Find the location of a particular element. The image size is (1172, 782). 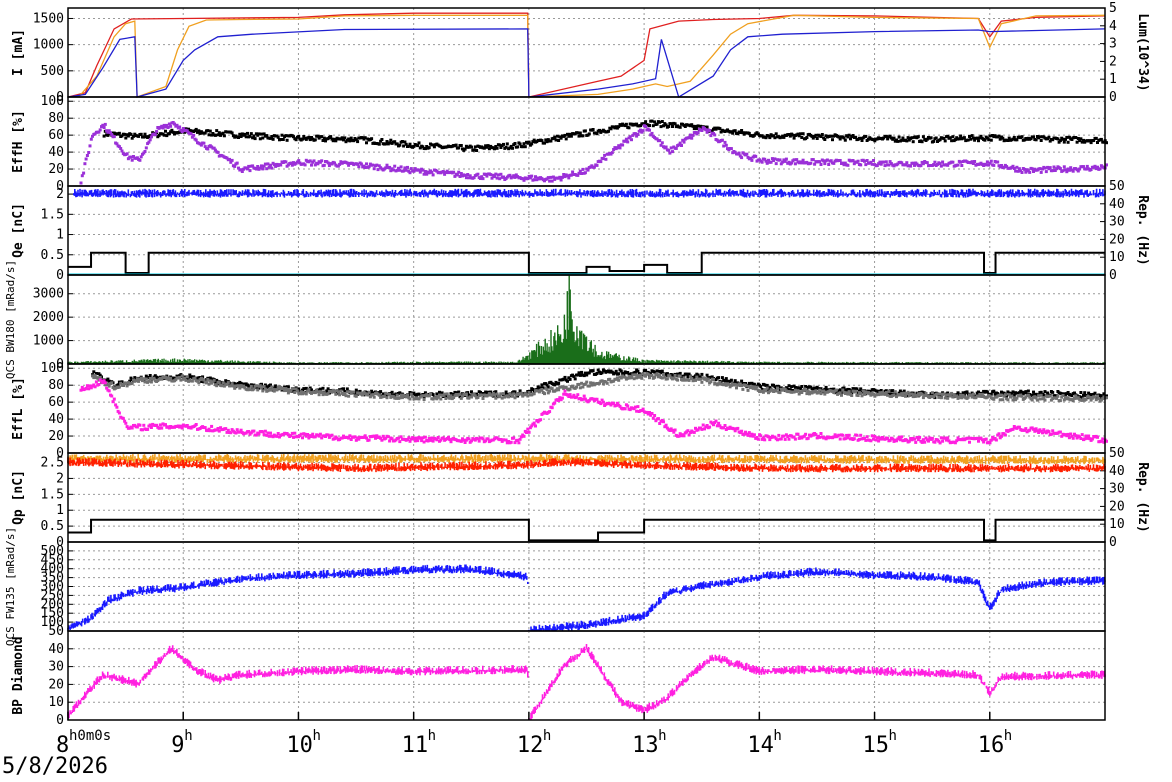

series-band is located at coordinates (586, 597).